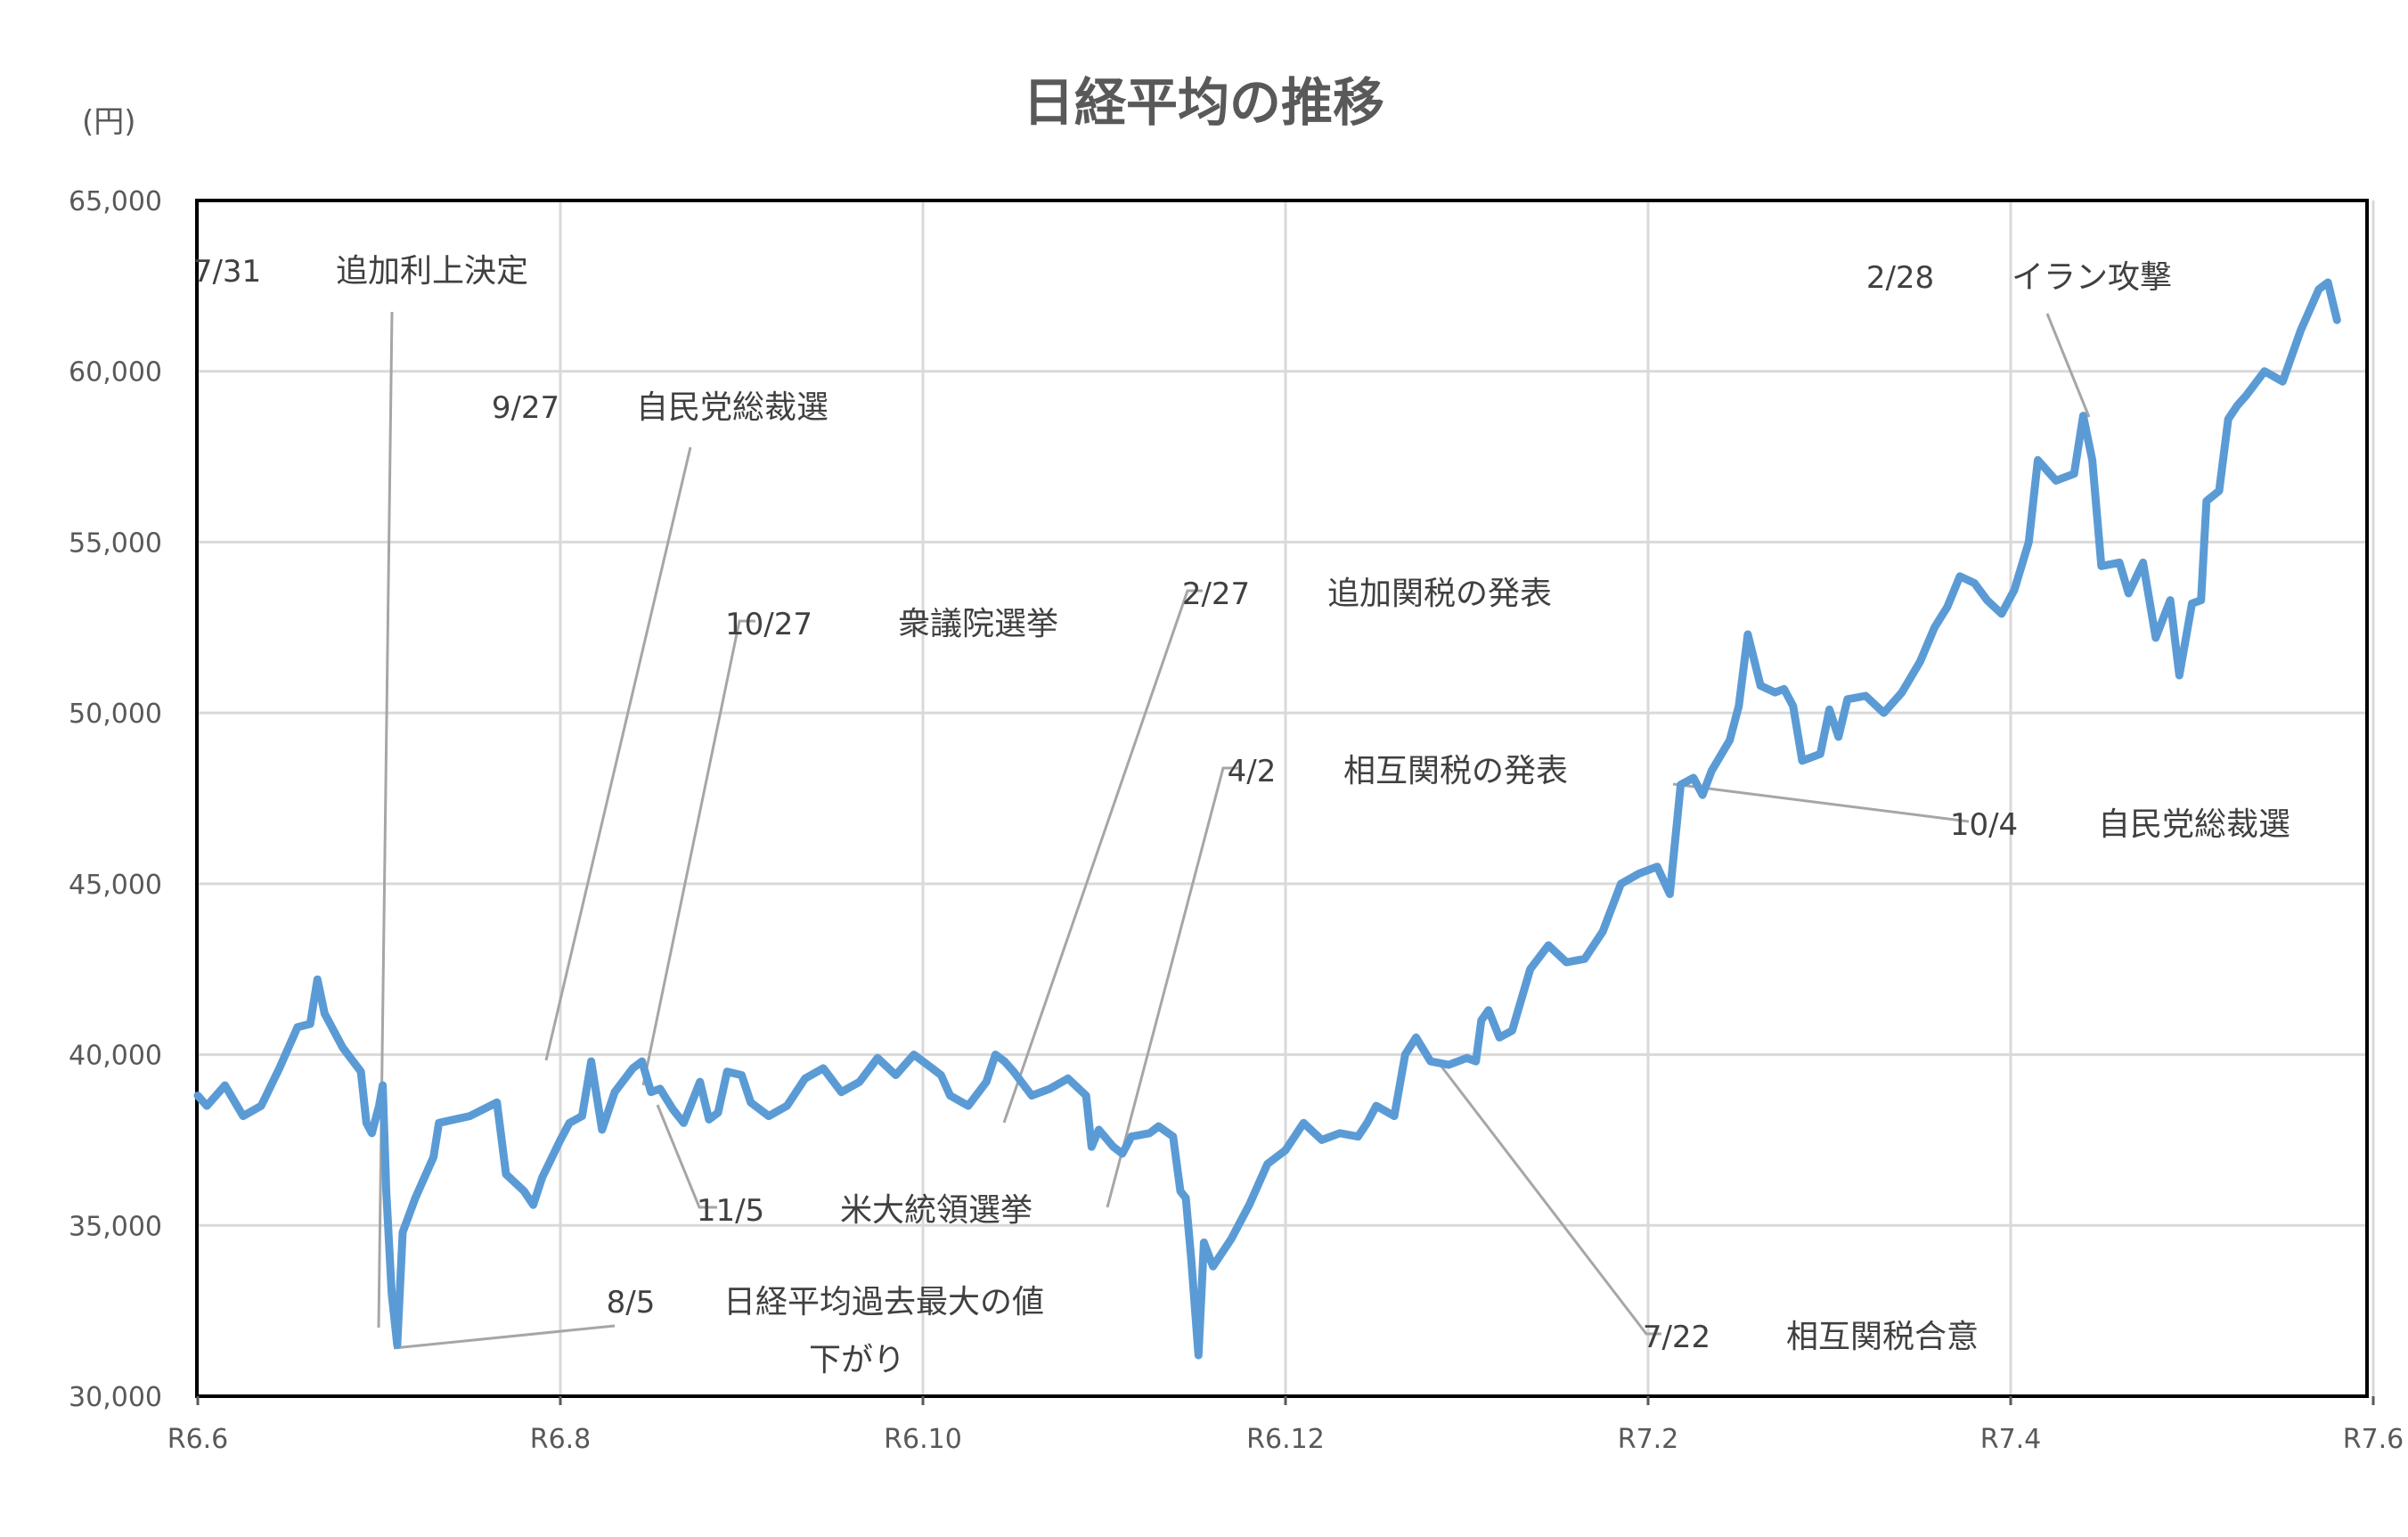  What do you see at coordinates (768, 624) in the screenshot?
I see `annotation-date: 10/27` at bounding box center [768, 624].